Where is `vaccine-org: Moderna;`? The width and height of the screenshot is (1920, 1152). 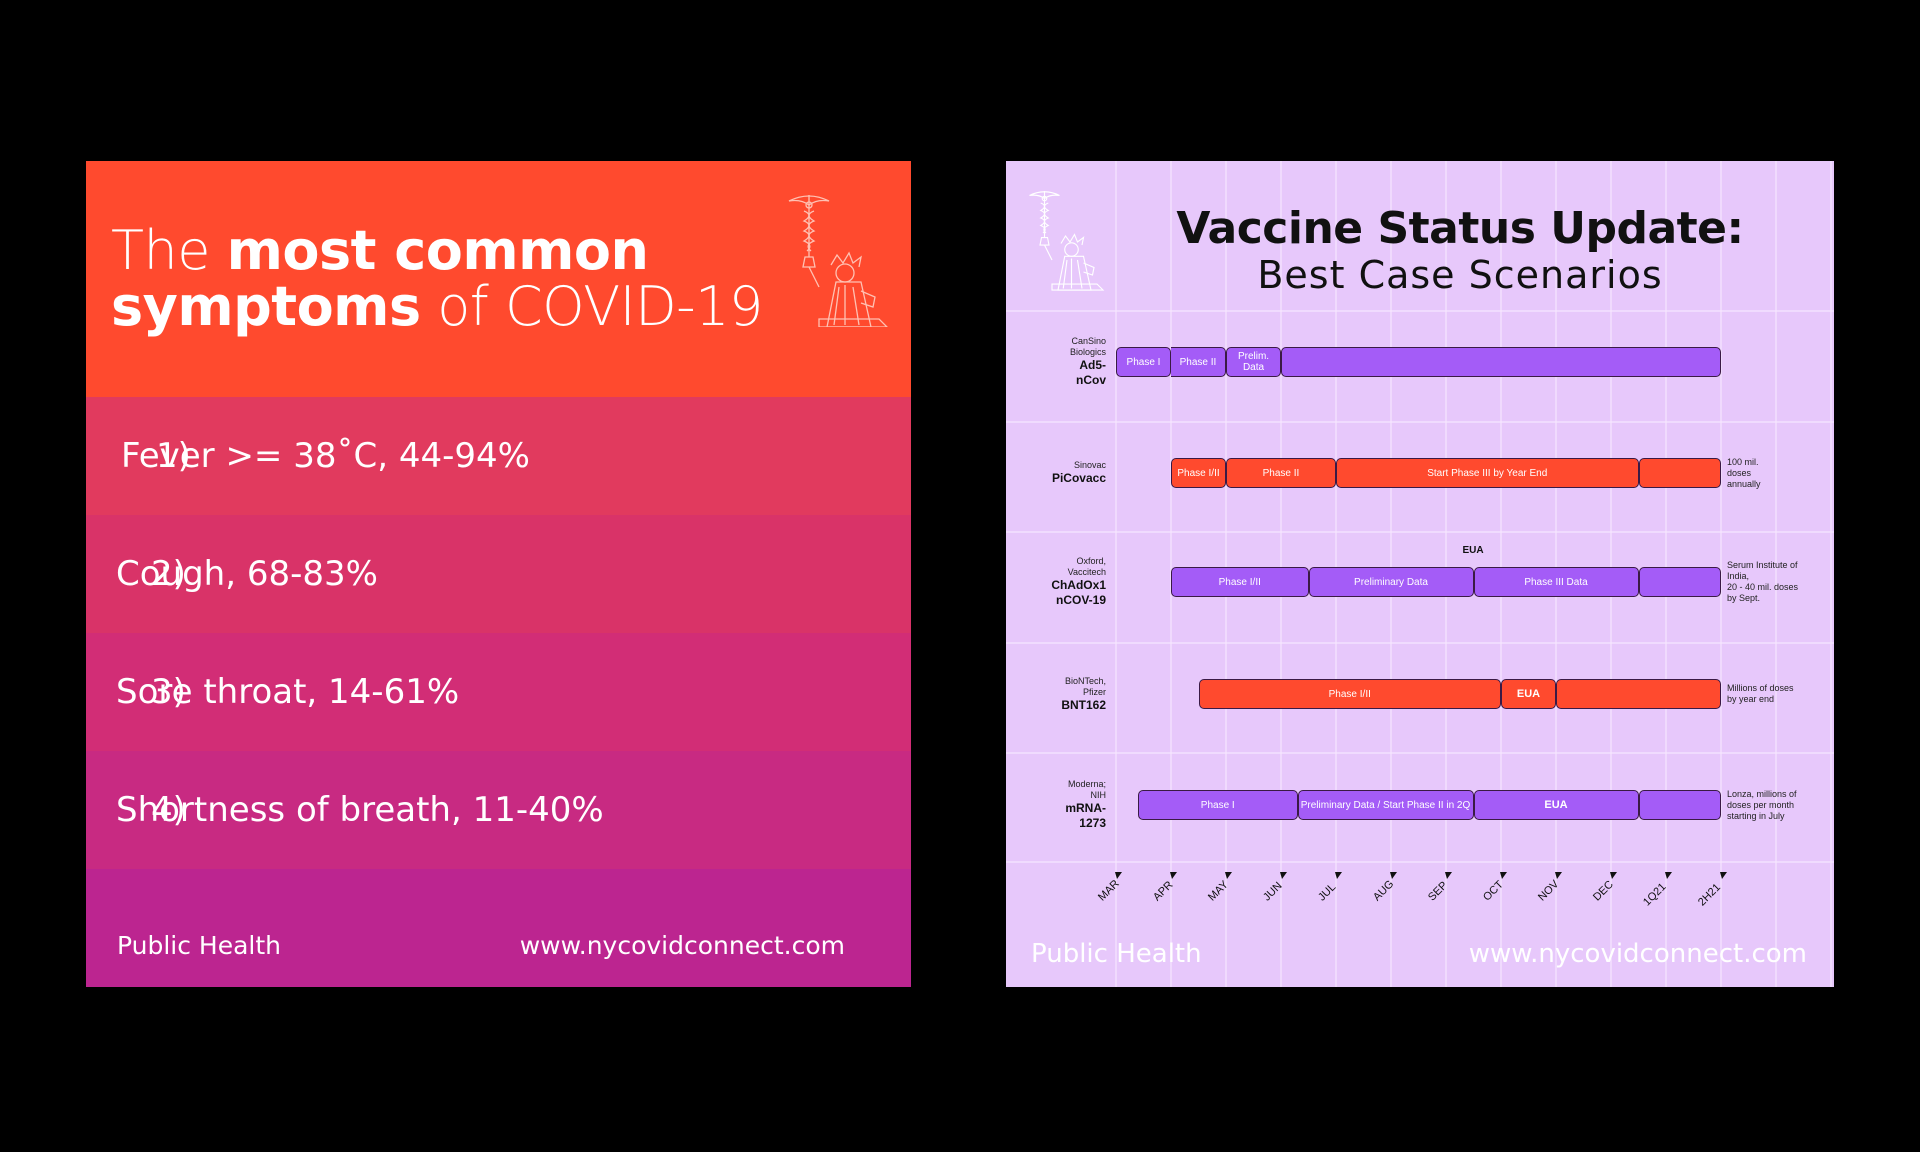 vaccine-org: Moderna; is located at coordinates (1086, 784).